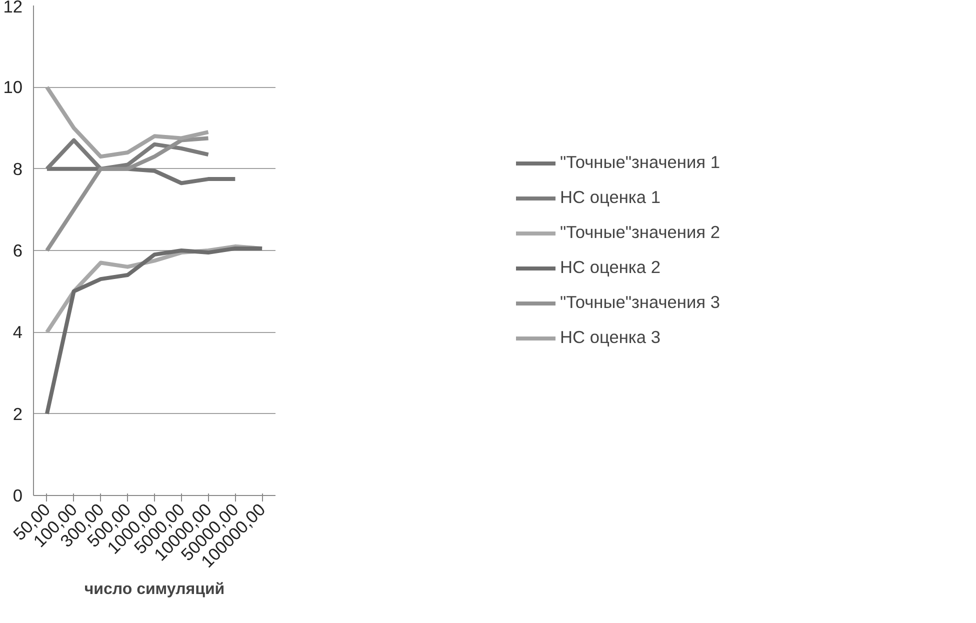 This screenshot has width=976, height=623. I want to click on legend-label: "Точные"значения 3, so click(640, 302).